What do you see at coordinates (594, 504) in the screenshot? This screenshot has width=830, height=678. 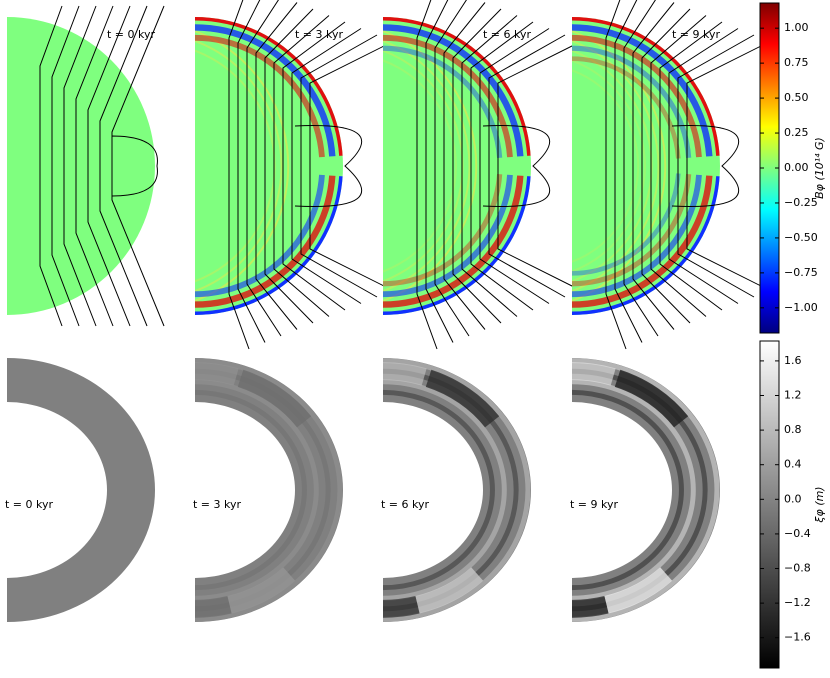 I see `panel-label: t = 9 kyr` at bounding box center [594, 504].